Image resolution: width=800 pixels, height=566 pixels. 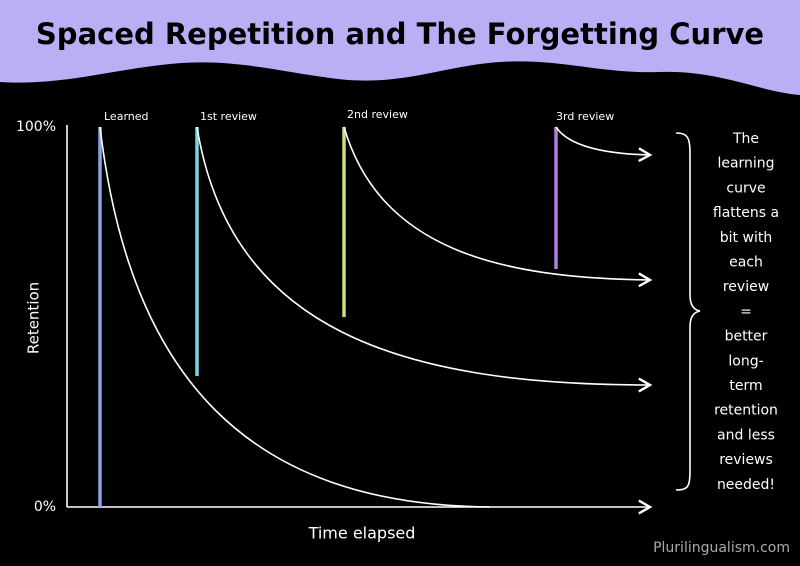 What do you see at coordinates (745, 164) in the screenshot?
I see `note-line: learning` at bounding box center [745, 164].